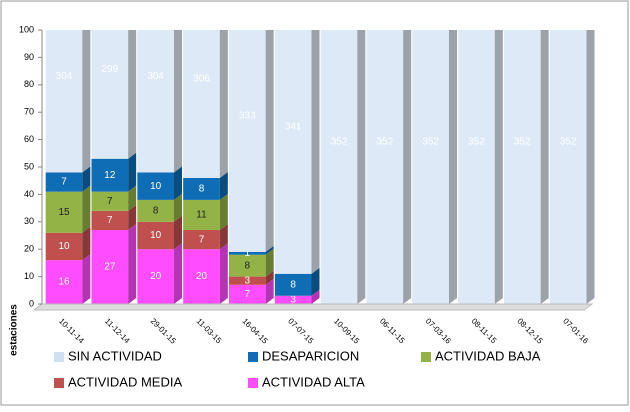 This screenshot has height=412, width=630. I want to click on y-tick-label: 100, so click(26, 29).